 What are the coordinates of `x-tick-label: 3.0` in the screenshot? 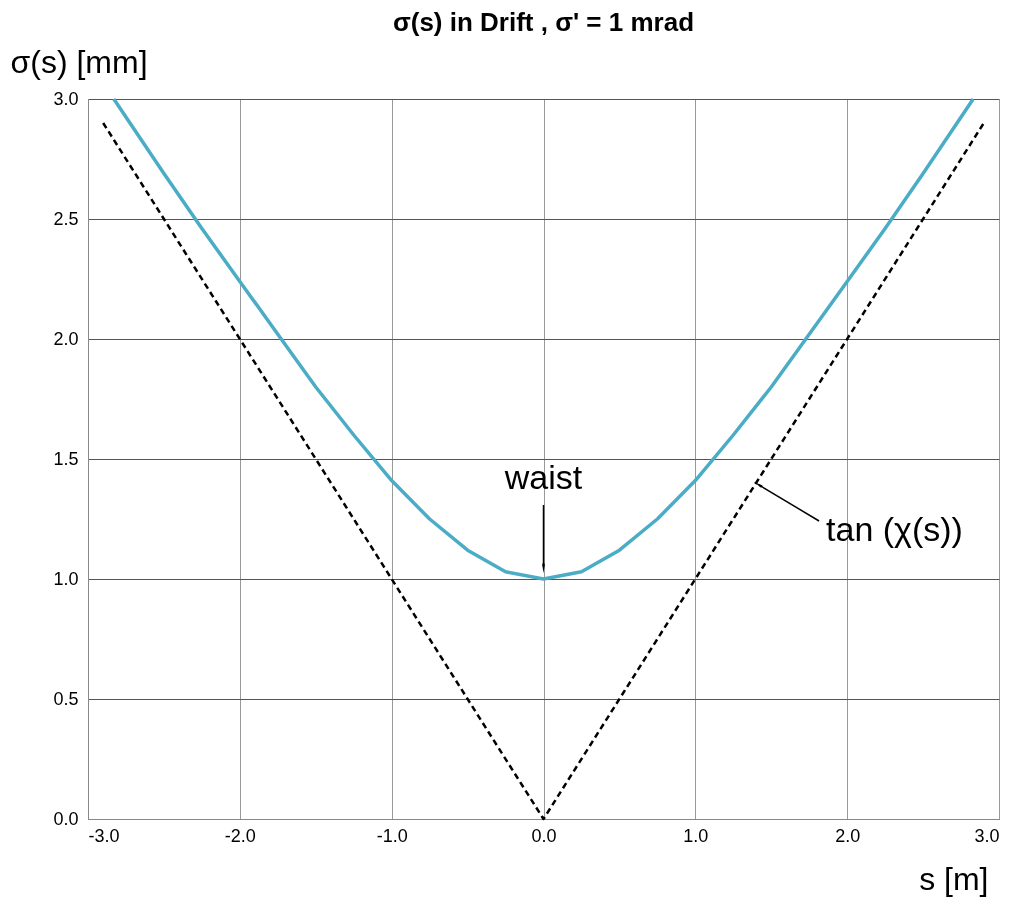 It's located at (987, 835).